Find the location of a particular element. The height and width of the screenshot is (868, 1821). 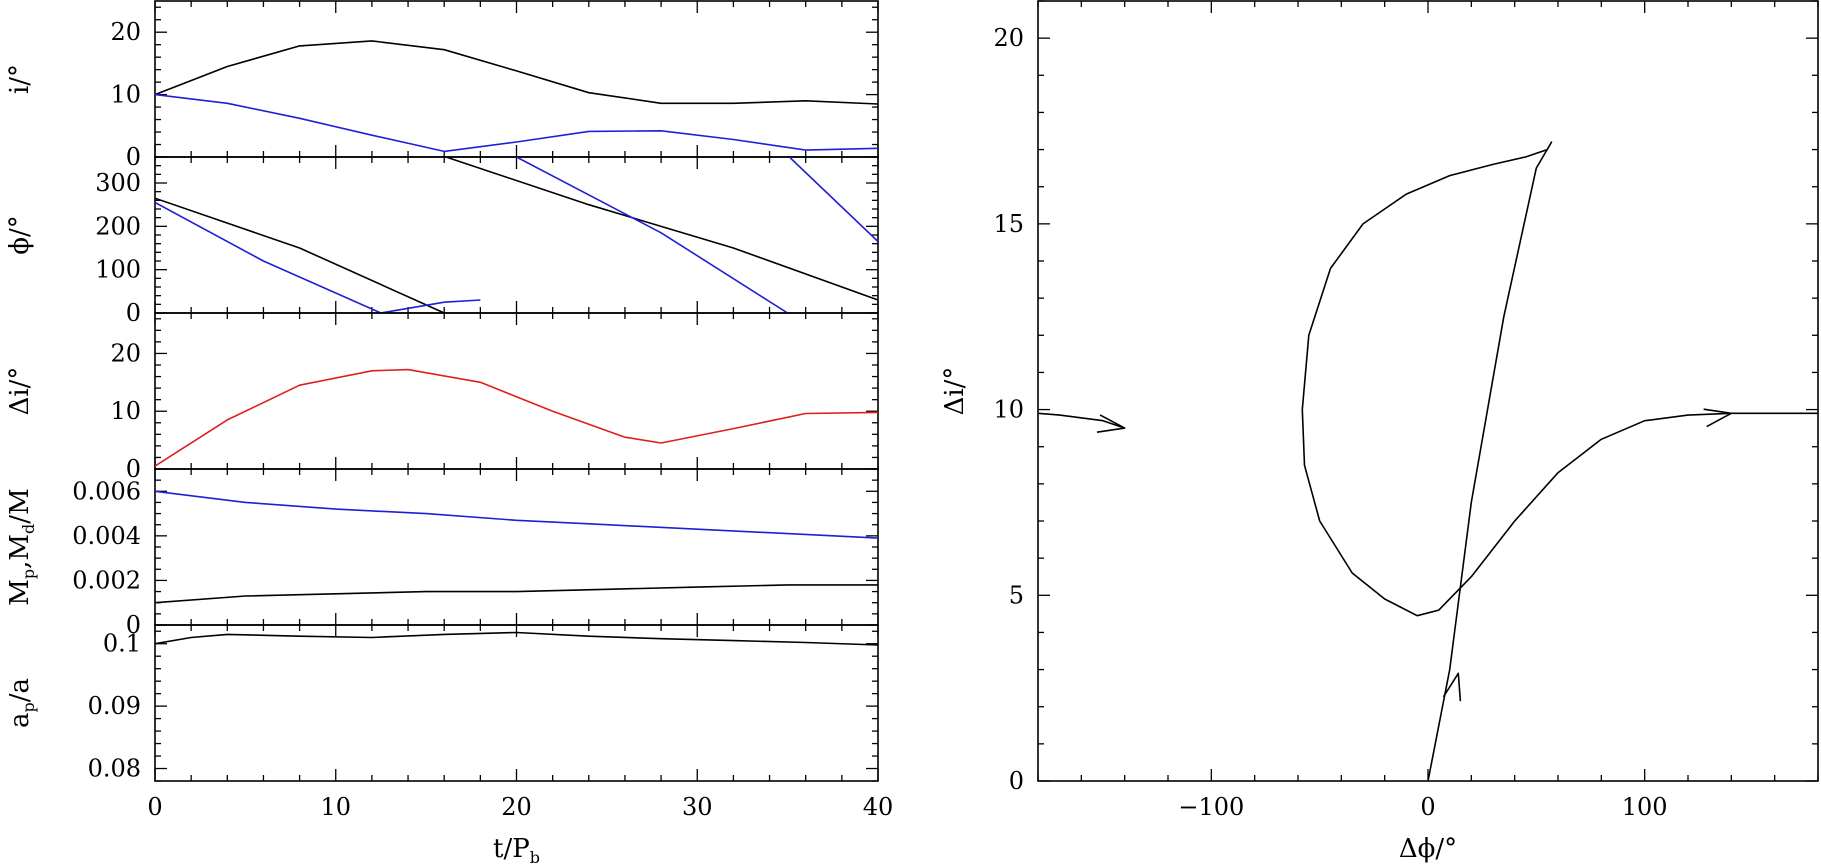

y-axis-label: ϕ/° is located at coordinates (20, 234).